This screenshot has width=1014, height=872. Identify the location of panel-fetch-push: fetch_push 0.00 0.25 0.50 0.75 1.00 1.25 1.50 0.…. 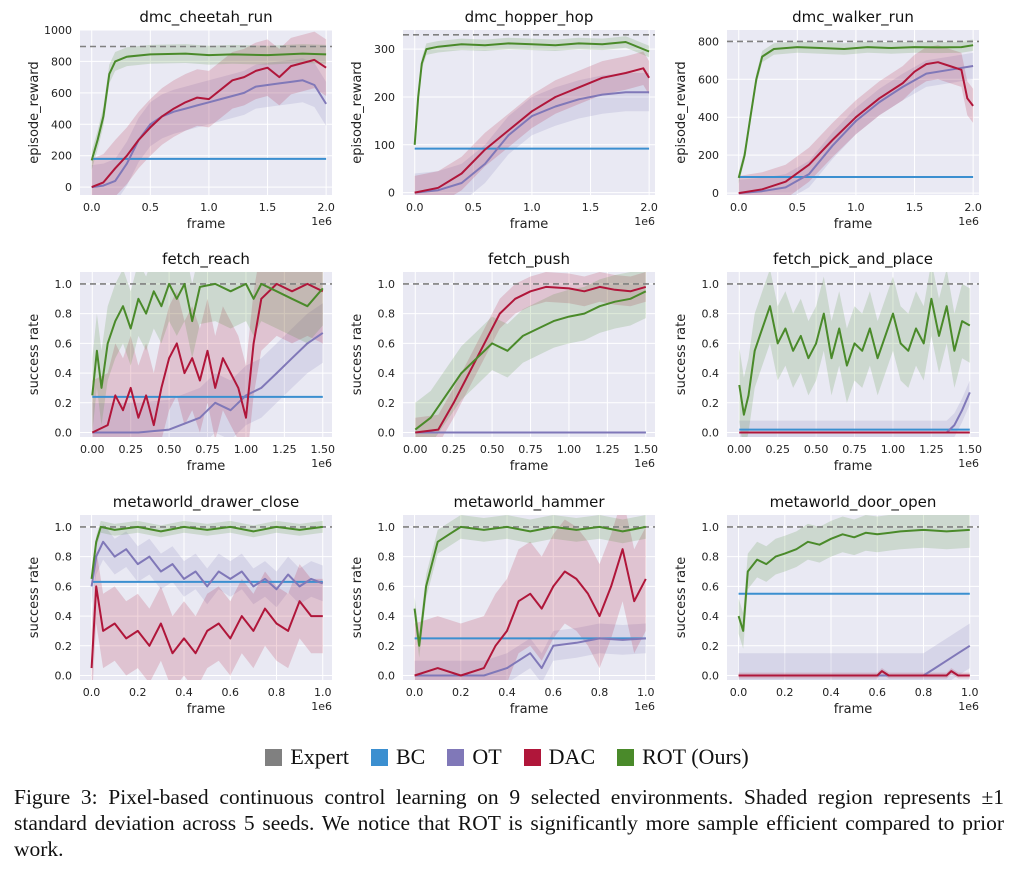
(504, 362).